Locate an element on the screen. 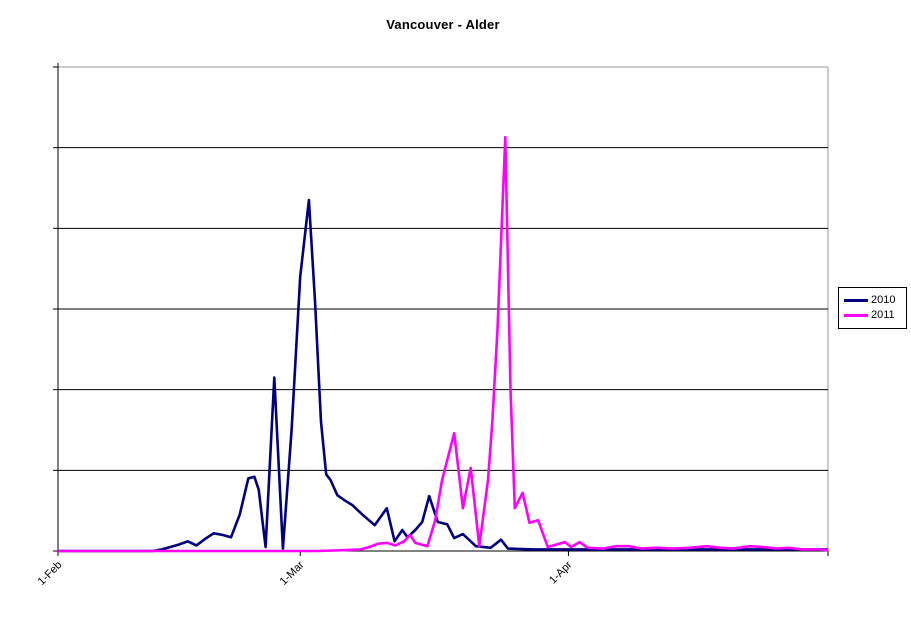 The height and width of the screenshot is (623, 911). legend-label-2011: 2011 is located at coordinates (883, 315).